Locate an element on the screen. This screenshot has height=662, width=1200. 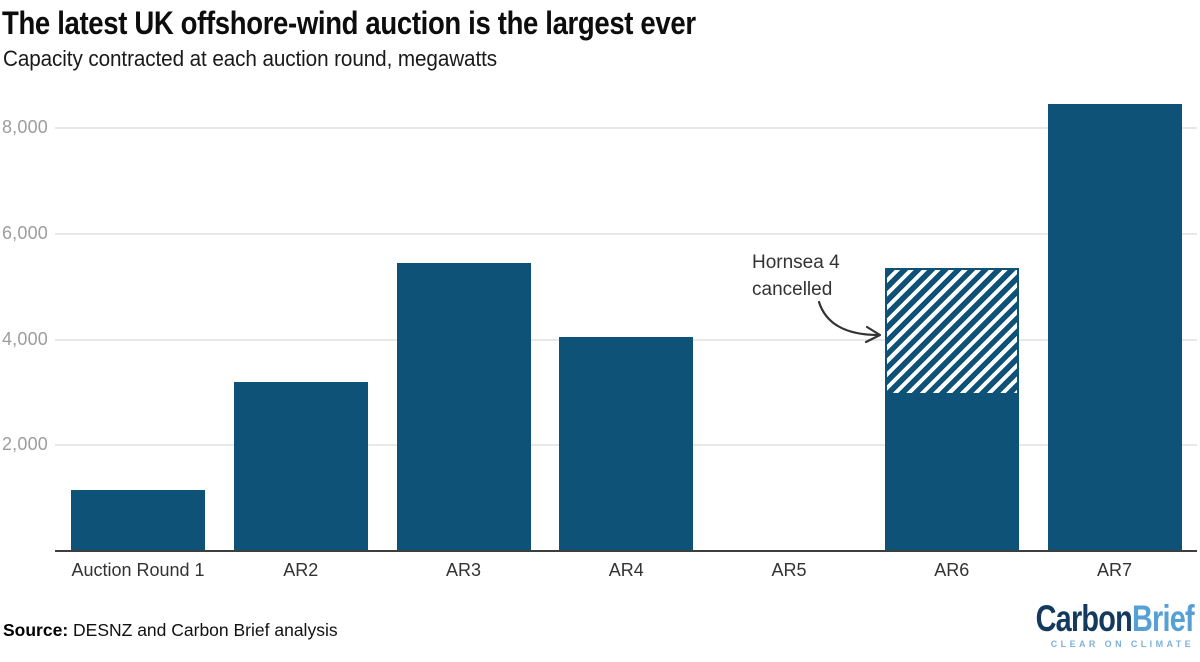
x-tick-label-ar7: AR7 is located at coordinates (1114, 570).